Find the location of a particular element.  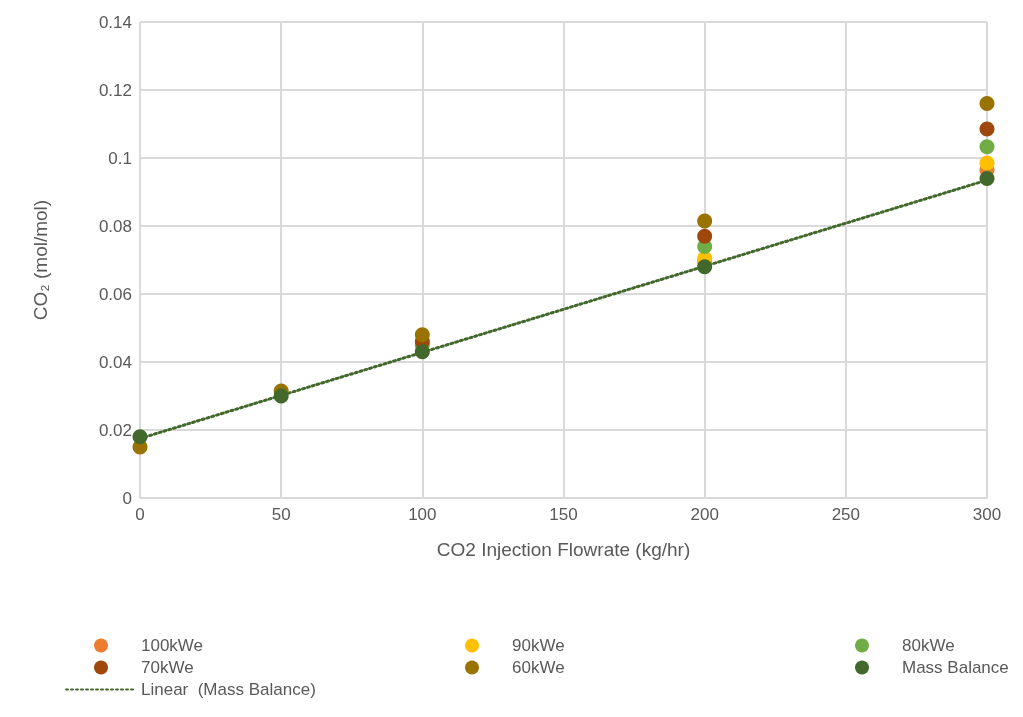

x-tick-label: 0 is located at coordinates (140, 514).